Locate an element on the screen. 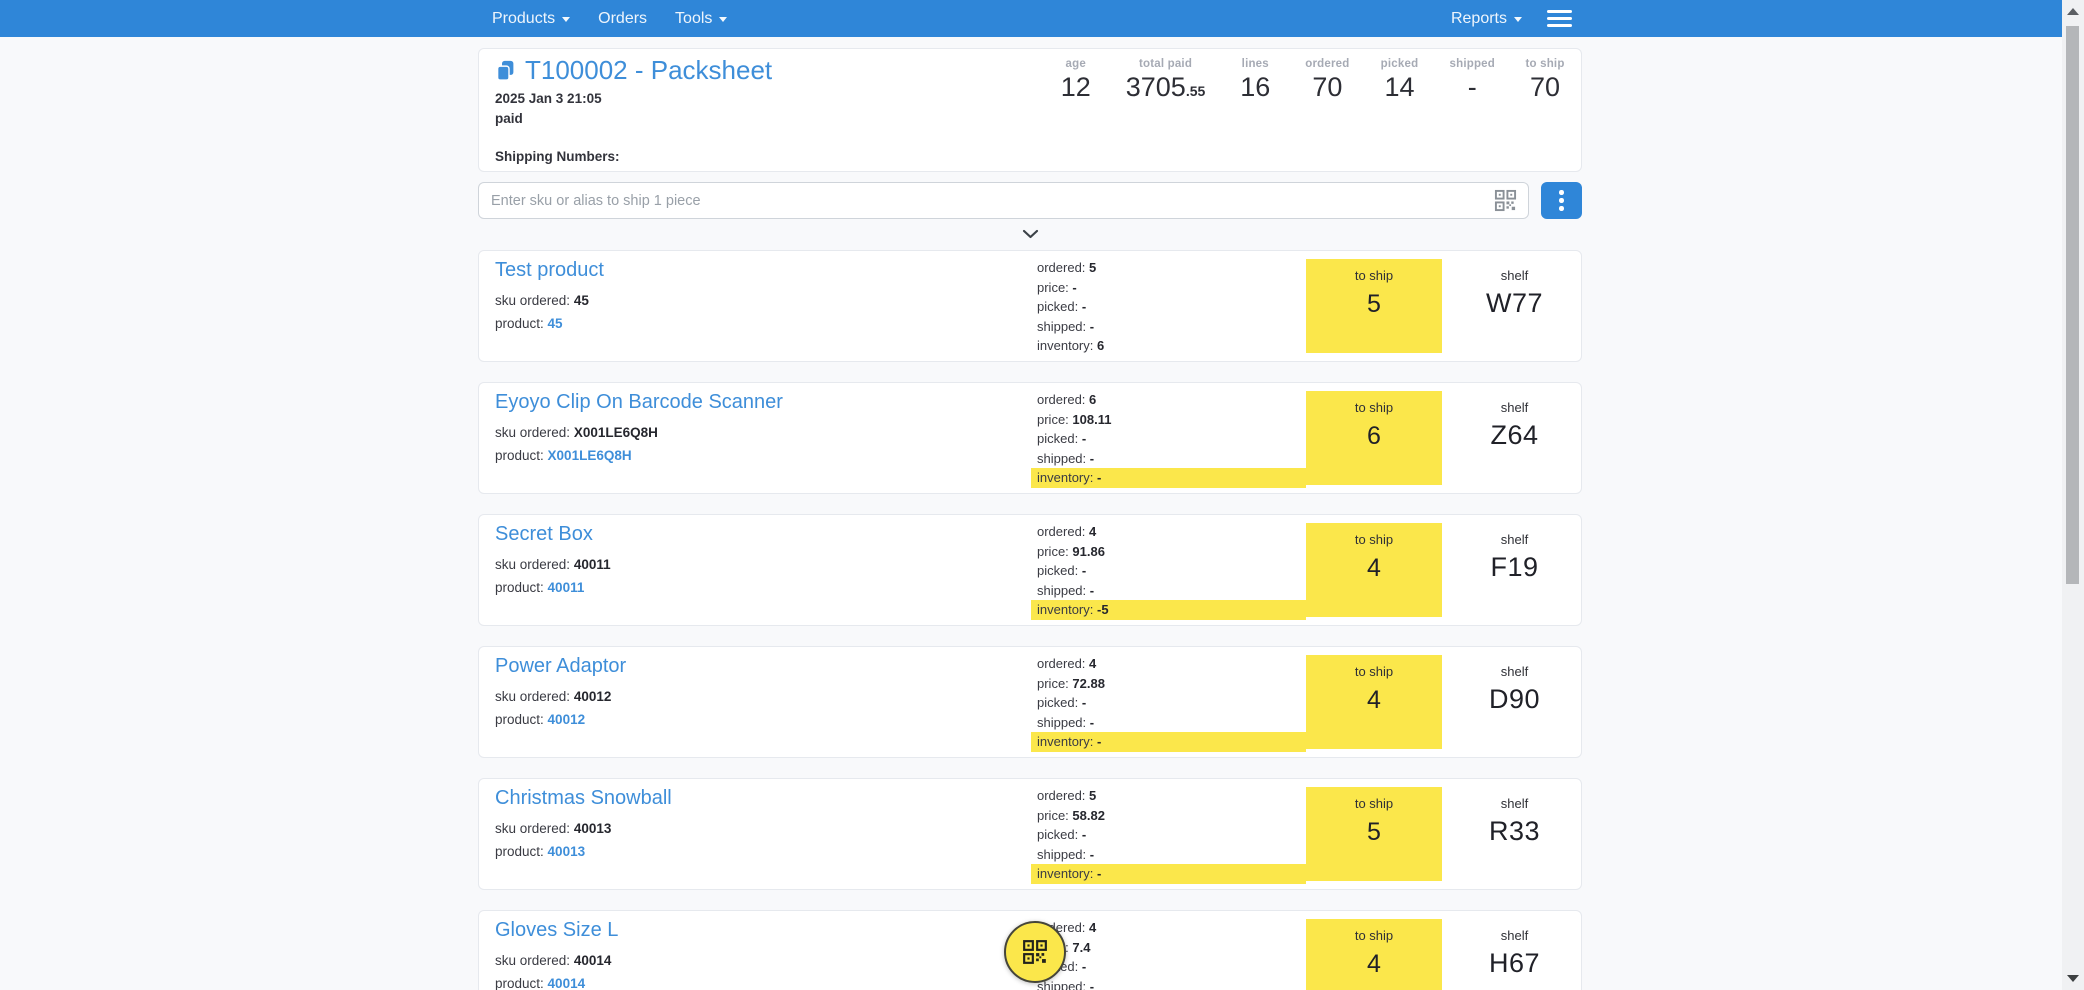  product-code-link: 40013 is located at coordinates (566, 851).